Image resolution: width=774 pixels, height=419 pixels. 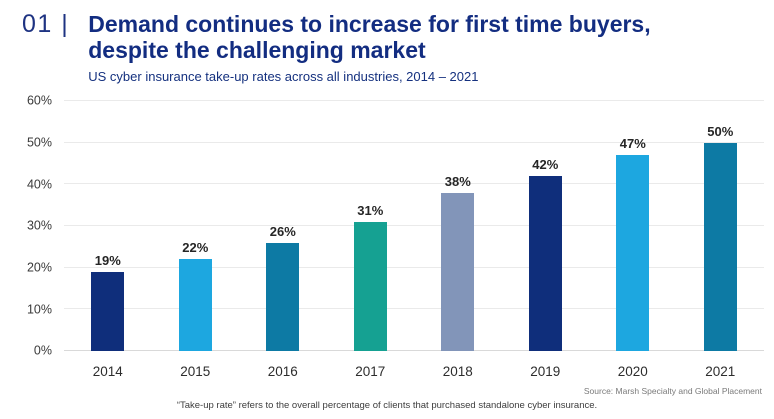 What do you see at coordinates (370, 371) in the screenshot?
I see `x-axis-tick-label: 2017` at bounding box center [370, 371].